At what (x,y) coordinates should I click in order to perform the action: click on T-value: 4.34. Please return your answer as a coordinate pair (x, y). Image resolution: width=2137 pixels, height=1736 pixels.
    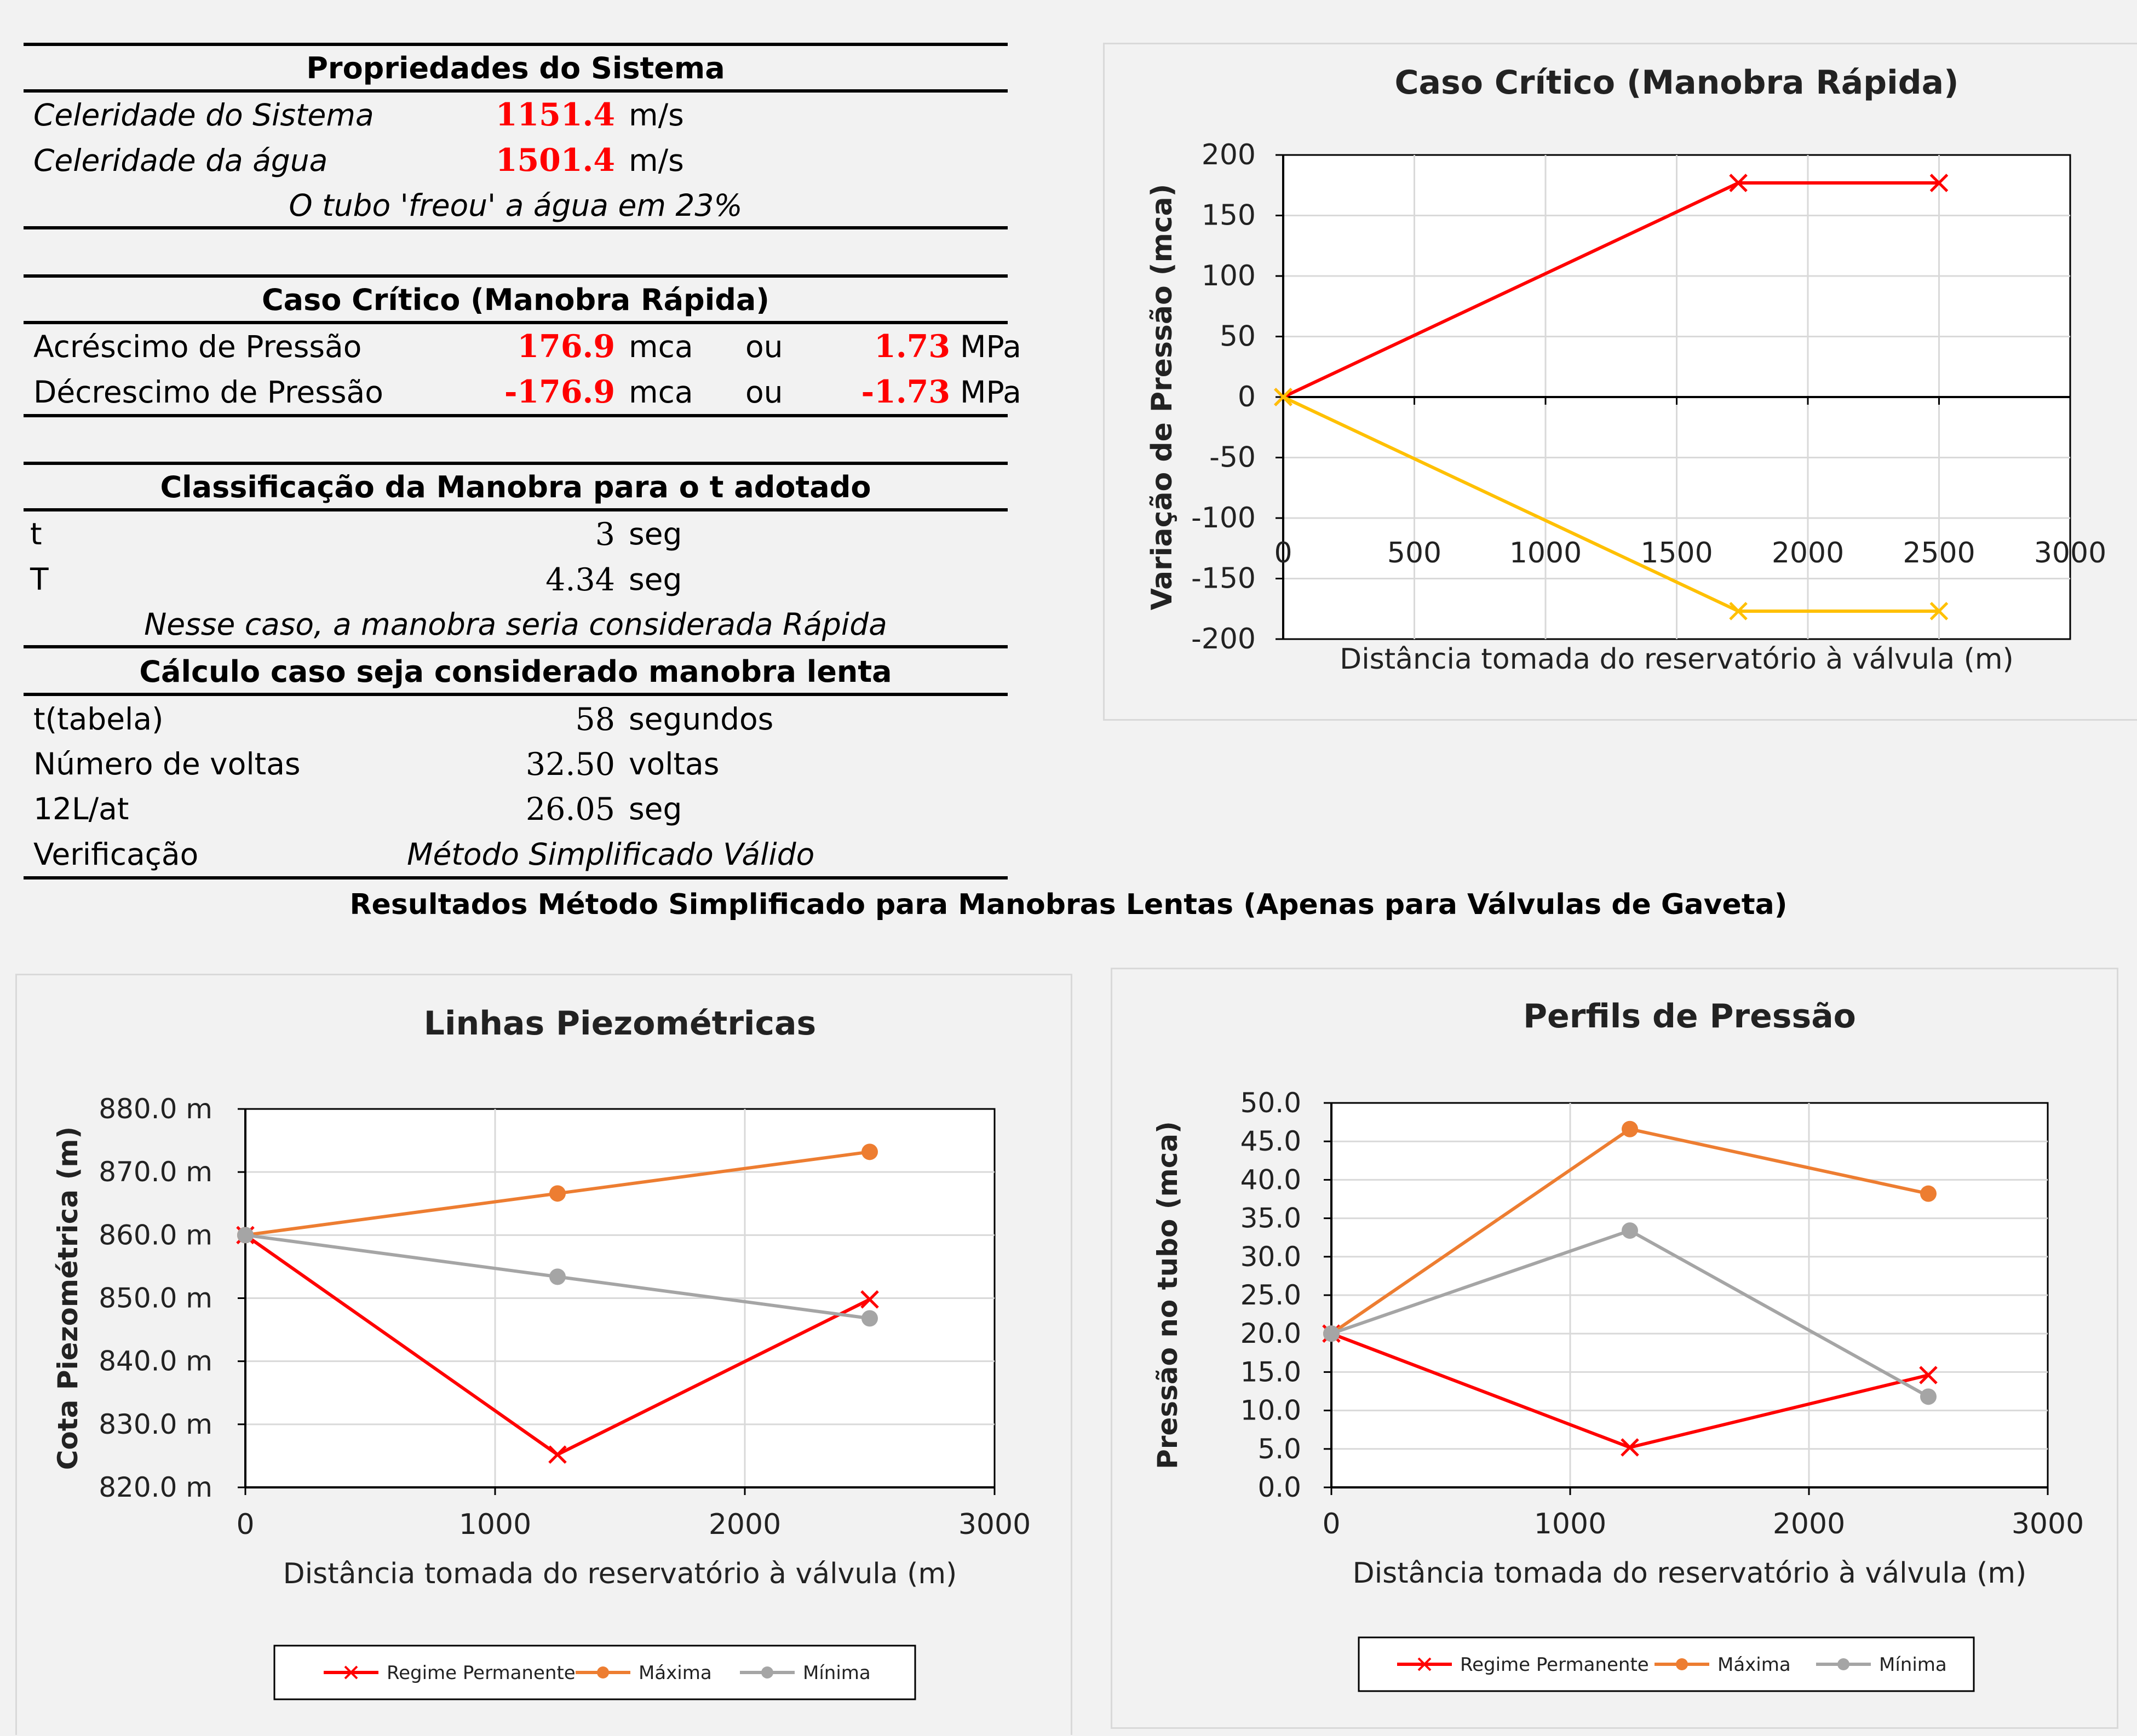
    Looking at the image, I should click on (580, 580).